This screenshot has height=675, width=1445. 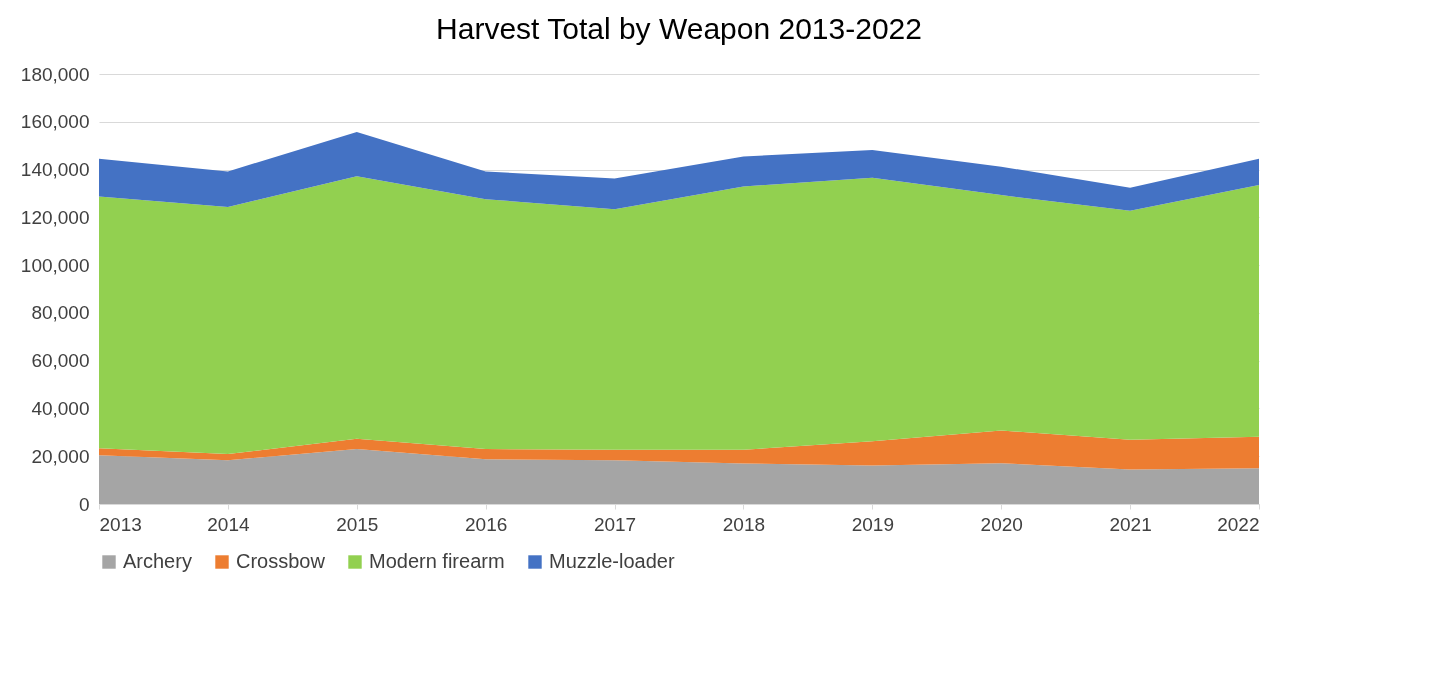 I want to click on x-tick-label: 2022, so click(x=1238, y=524).